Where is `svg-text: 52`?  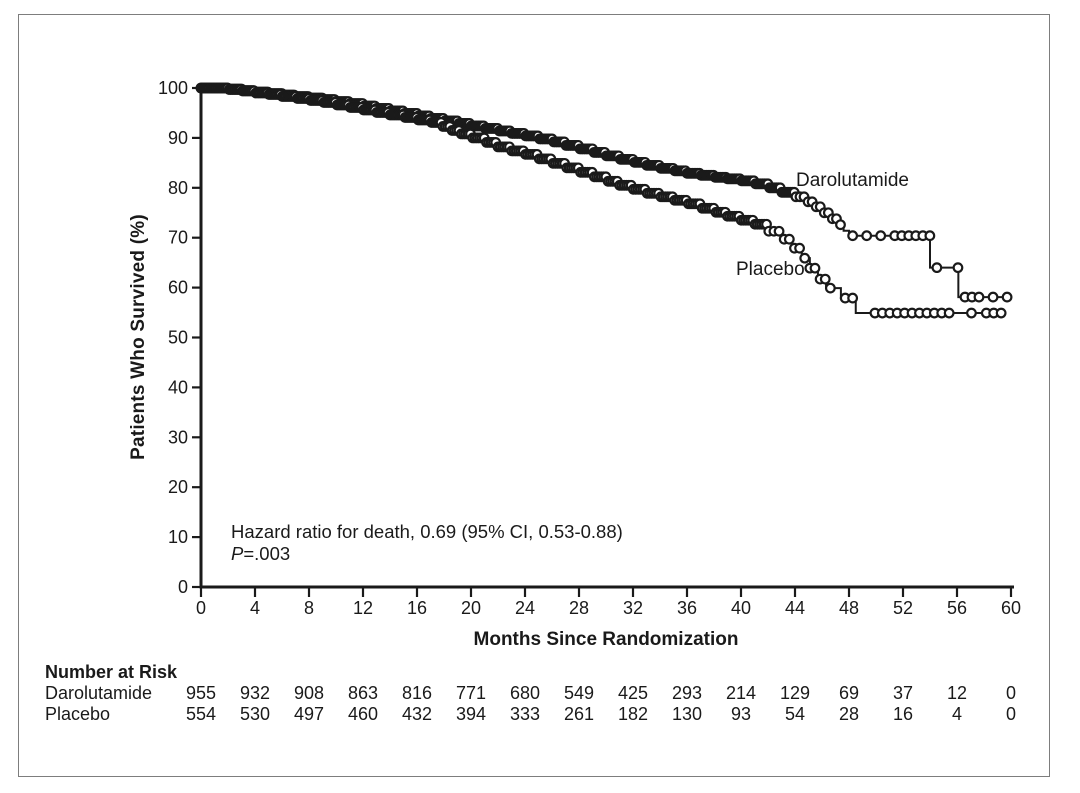
svg-text: 52 is located at coordinates (903, 608).